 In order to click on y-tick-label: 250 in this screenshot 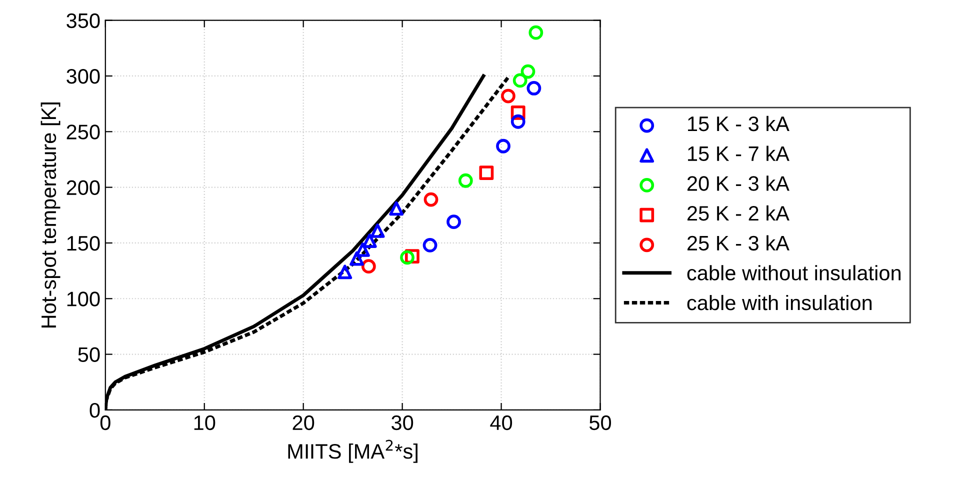, I will do `click(83, 132)`.